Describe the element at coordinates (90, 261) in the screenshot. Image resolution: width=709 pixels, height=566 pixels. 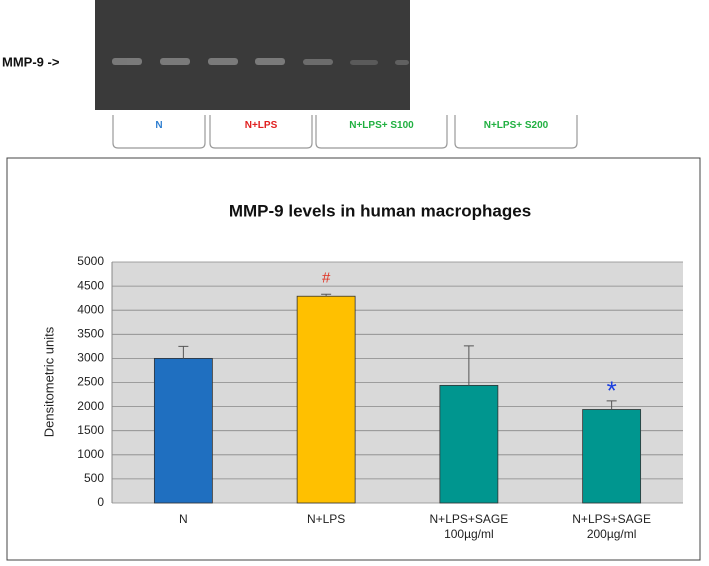
I see `y-tick-label: 5000` at that location.